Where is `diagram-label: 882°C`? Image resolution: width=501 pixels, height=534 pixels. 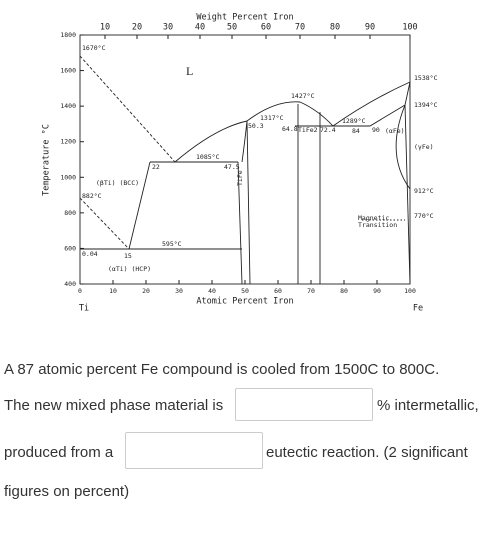 diagram-label: 882°C is located at coordinates (92, 196).